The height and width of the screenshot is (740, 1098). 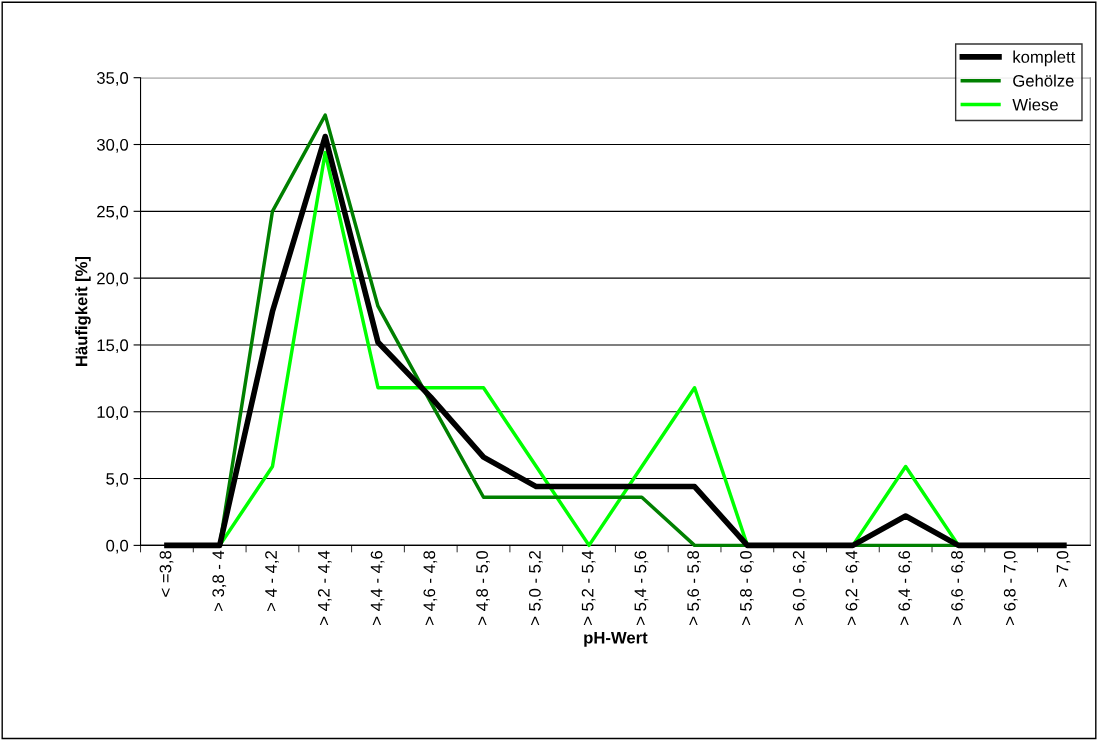 What do you see at coordinates (1043, 80) in the screenshot?
I see `legend-label: Gehölze` at bounding box center [1043, 80].